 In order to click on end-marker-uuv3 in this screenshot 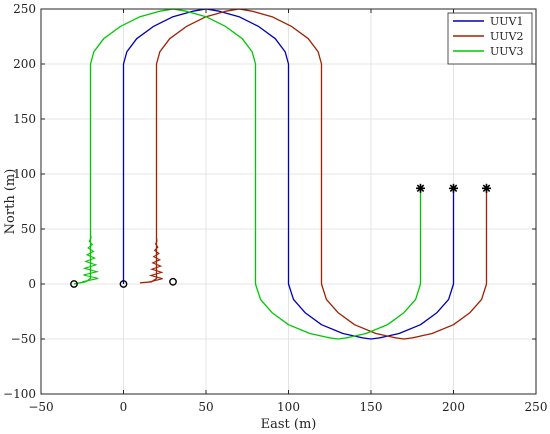, I will do `click(420, 188)`.